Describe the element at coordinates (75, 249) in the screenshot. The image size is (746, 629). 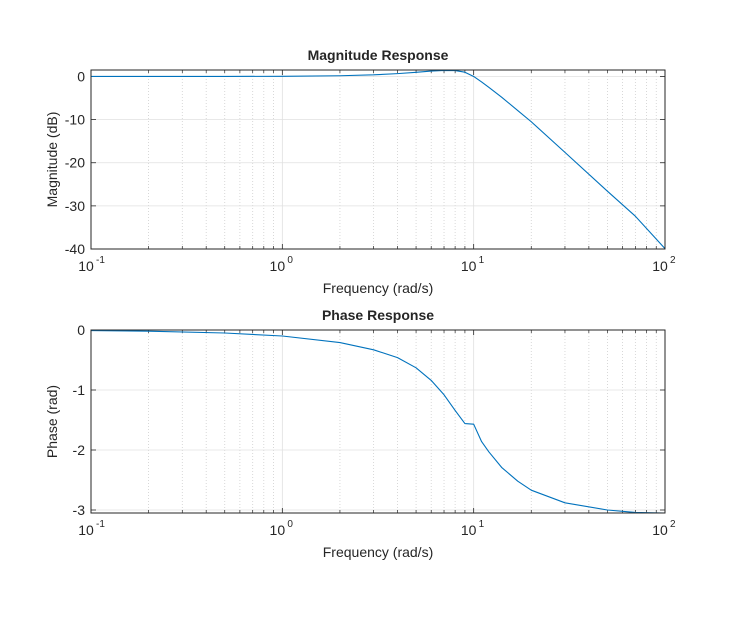
I see `magnitude-y-tick-label: -40` at that location.